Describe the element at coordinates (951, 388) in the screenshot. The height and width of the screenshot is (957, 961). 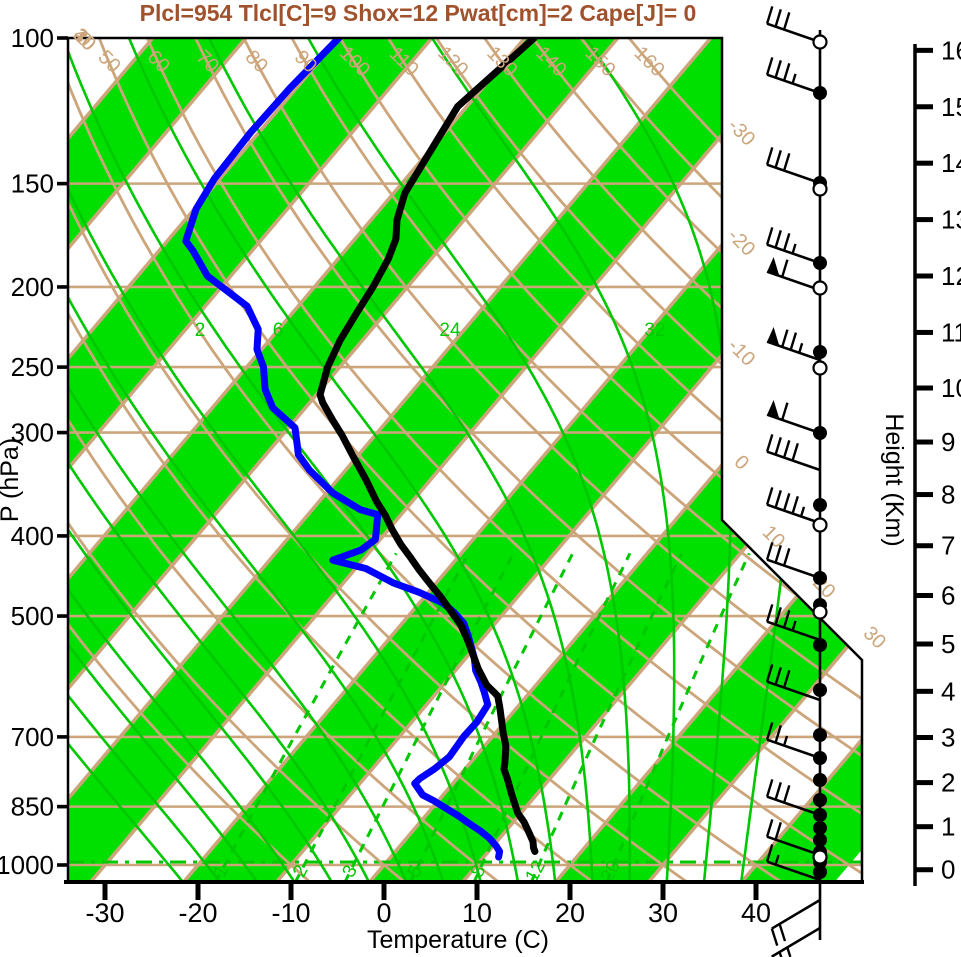
I see `height-tick-label: 10` at that location.